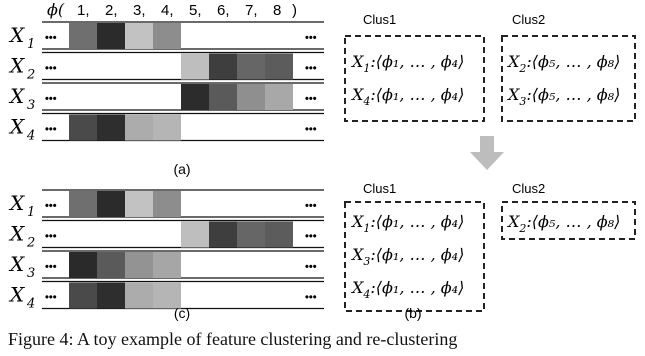  Describe the element at coordinates (31, 44) in the screenshot. I see `a-row-subscript: 1` at that location.